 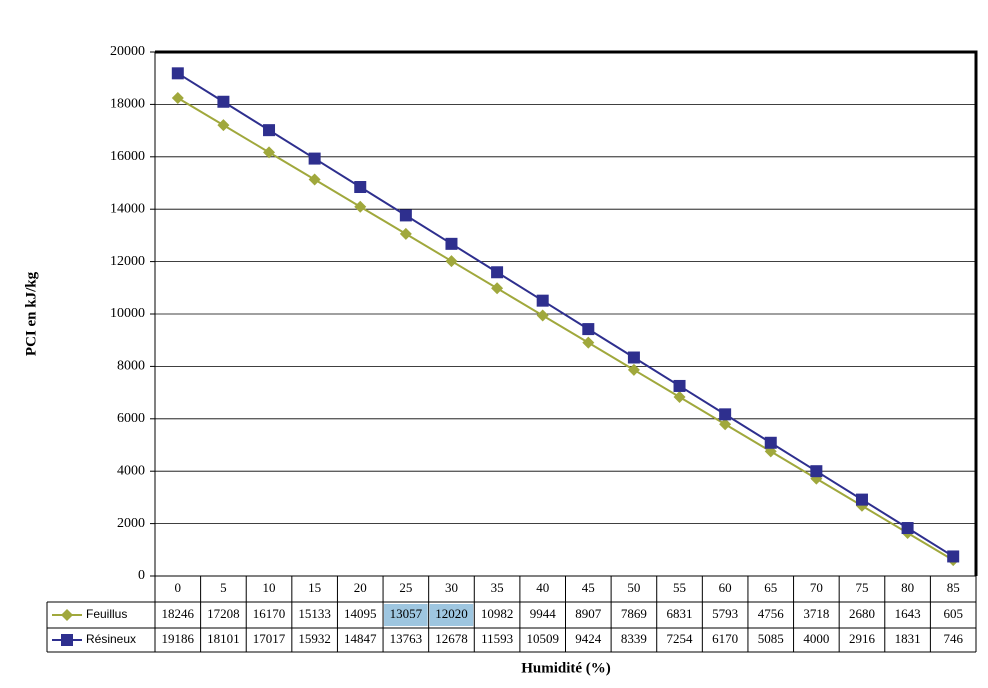 I want to click on table-cell: 17017, so click(x=269, y=638).